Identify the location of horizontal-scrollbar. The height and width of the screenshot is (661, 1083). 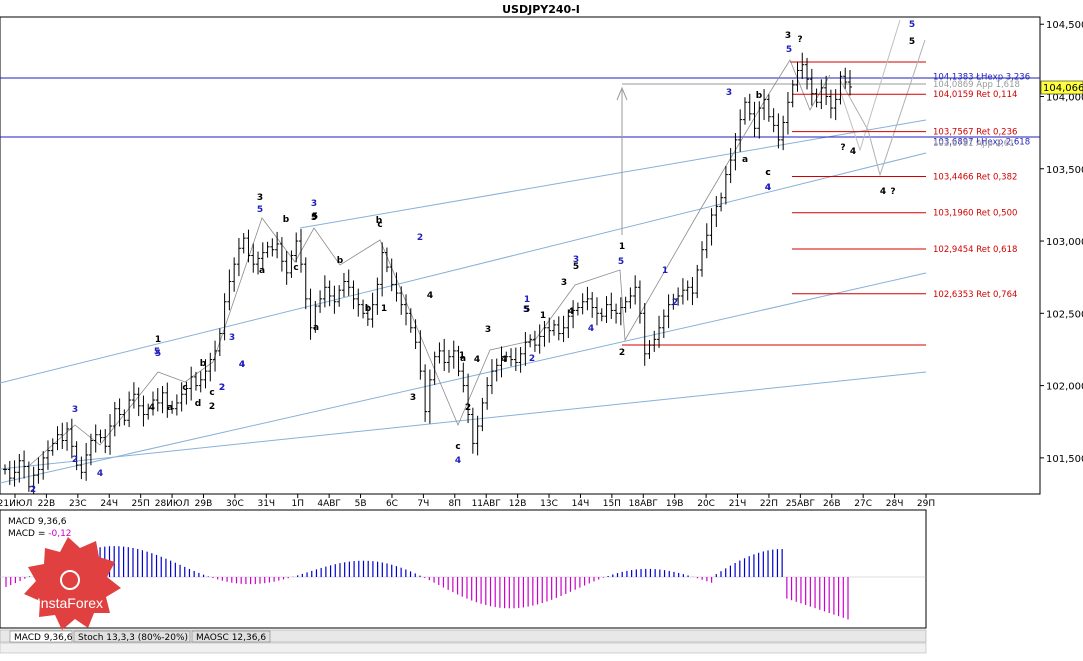
(463, 648).